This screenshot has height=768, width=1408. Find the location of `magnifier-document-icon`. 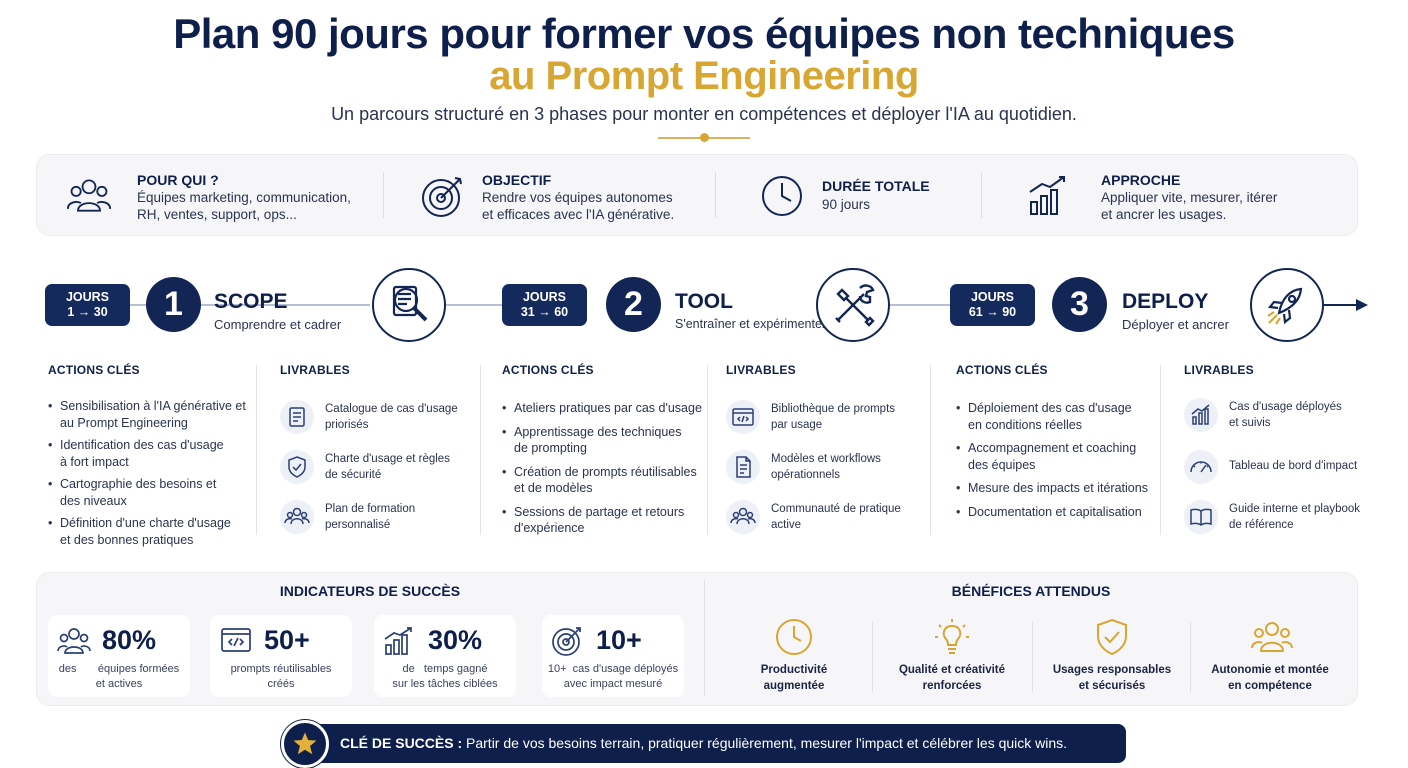

magnifier-document-icon is located at coordinates (409, 305).